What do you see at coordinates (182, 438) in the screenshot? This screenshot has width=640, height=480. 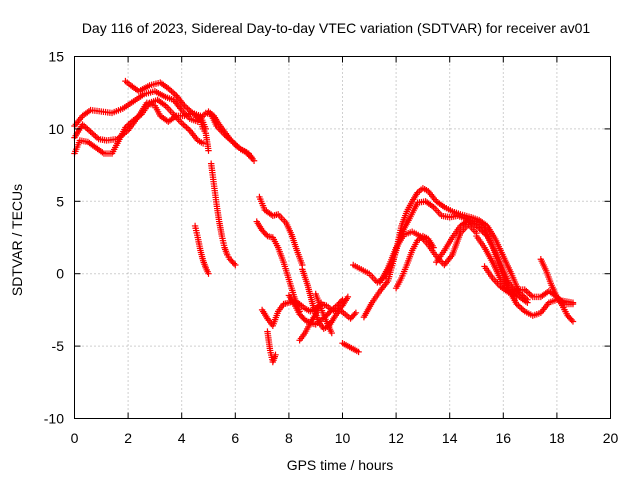 I see `x-tick-label: 4` at bounding box center [182, 438].